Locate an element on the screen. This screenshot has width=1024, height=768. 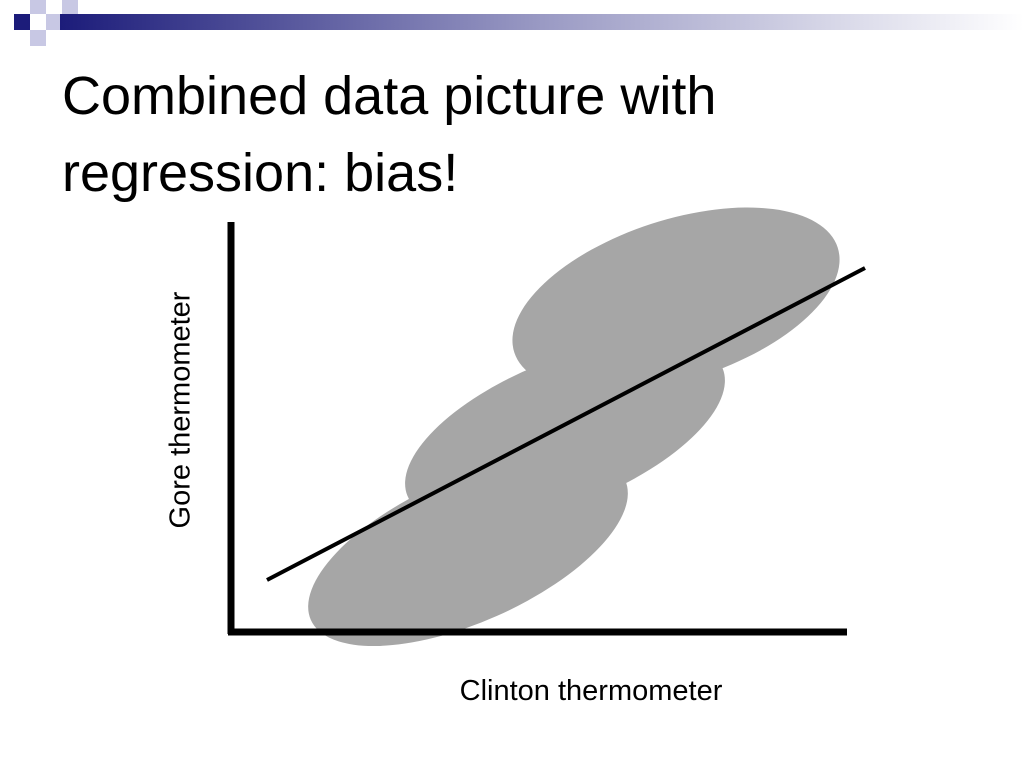
y-axis-label: Gore thermometer is located at coordinates (181, 409).